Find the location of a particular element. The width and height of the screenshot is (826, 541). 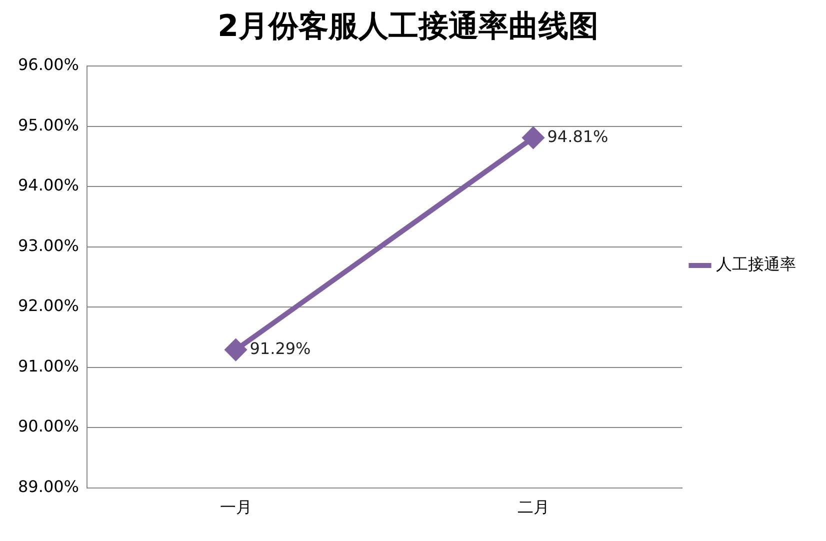

y-tick-label: 92.00% is located at coordinates (49, 306).